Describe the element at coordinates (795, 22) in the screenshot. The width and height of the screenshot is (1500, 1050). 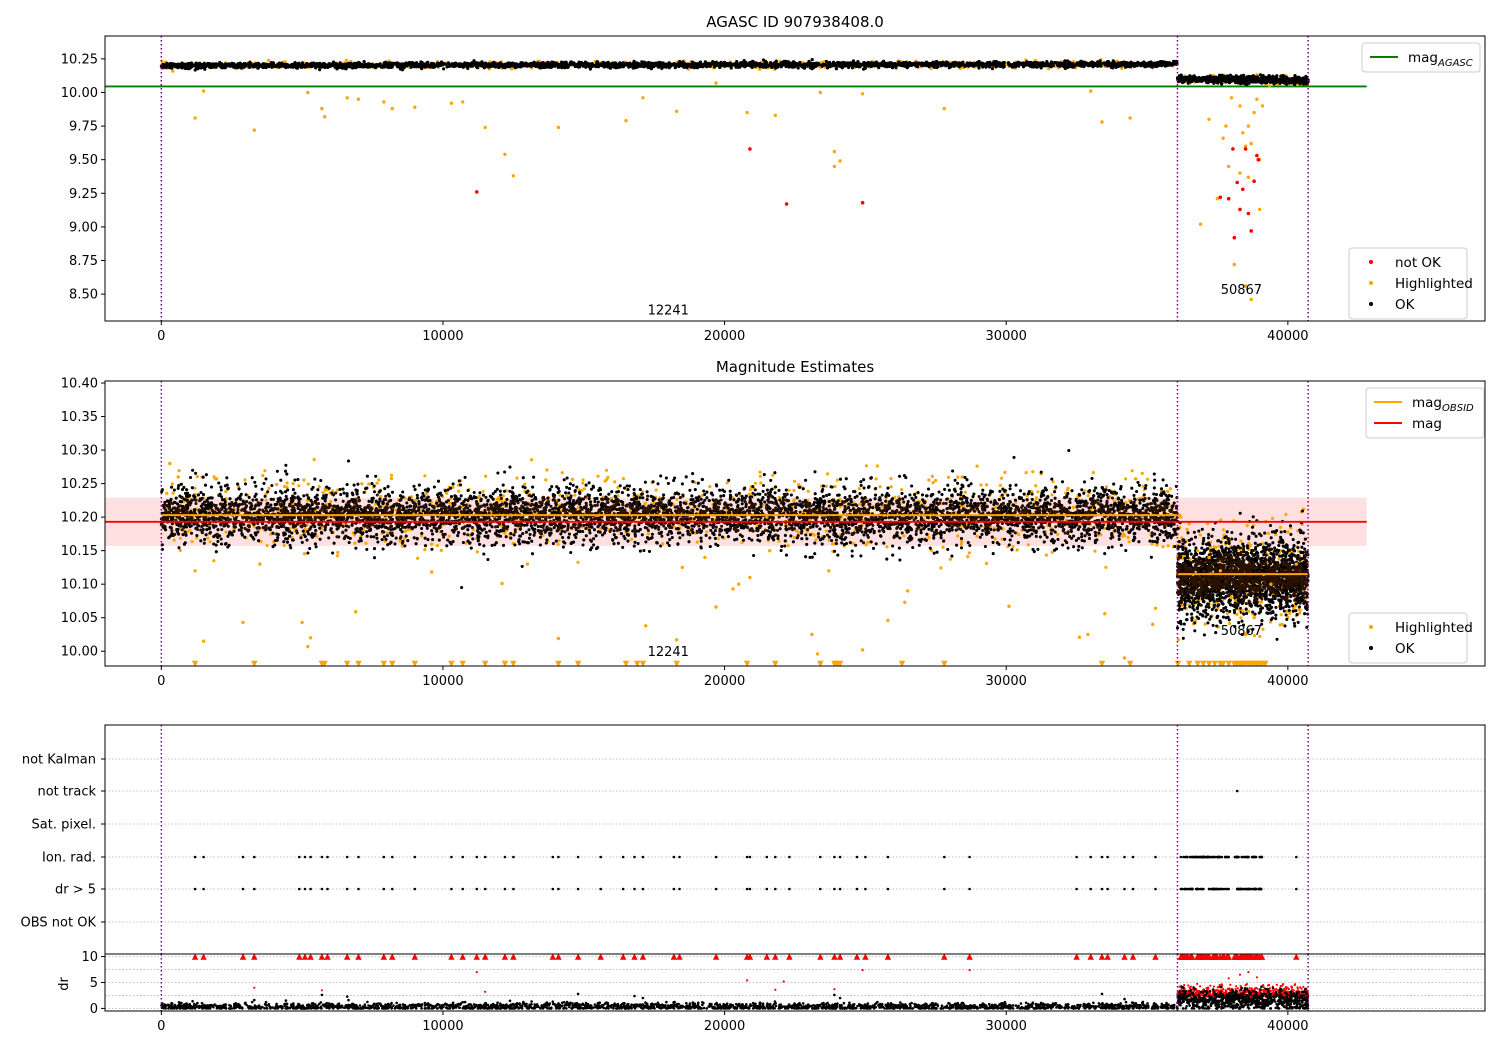
I see `panel1-title: AGASC ID 907938408.0` at that location.